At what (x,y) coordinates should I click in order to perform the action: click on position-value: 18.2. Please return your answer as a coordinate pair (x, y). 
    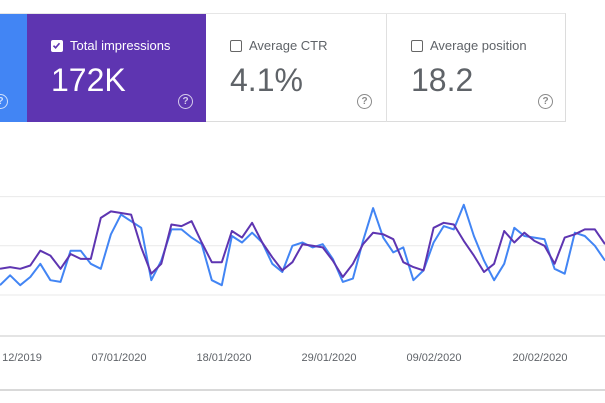
    Looking at the image, I should click on (442, 80).